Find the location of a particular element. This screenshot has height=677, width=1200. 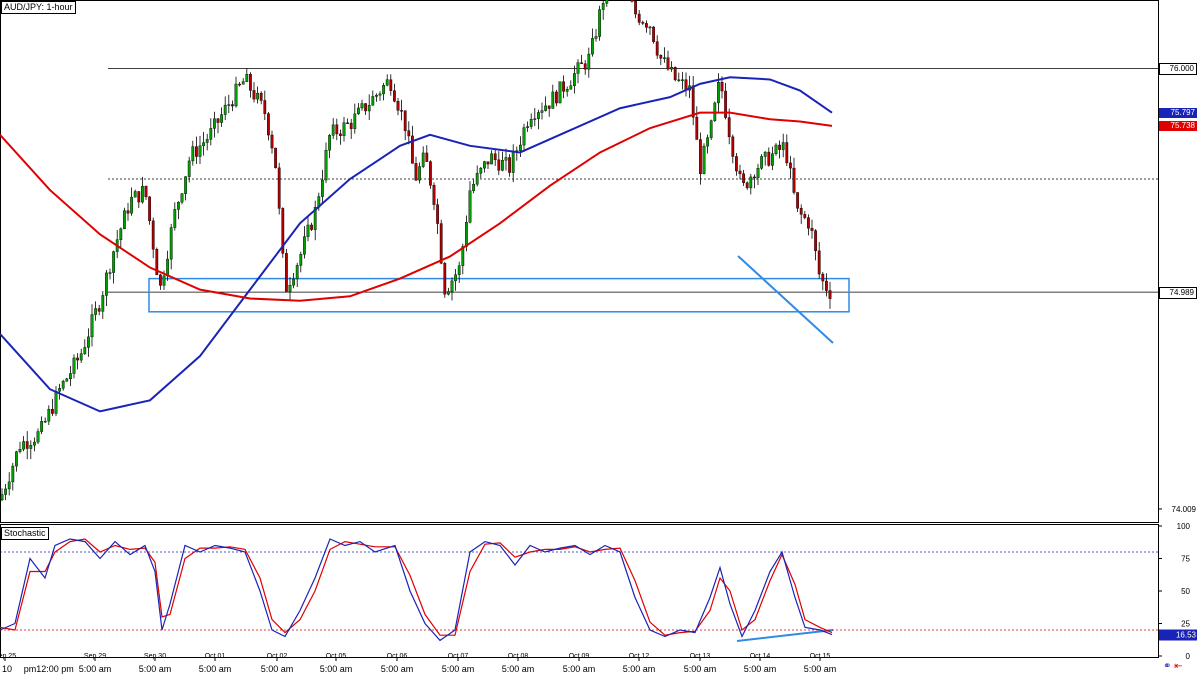

stochastic-lines is located at coordinates (579, 590).